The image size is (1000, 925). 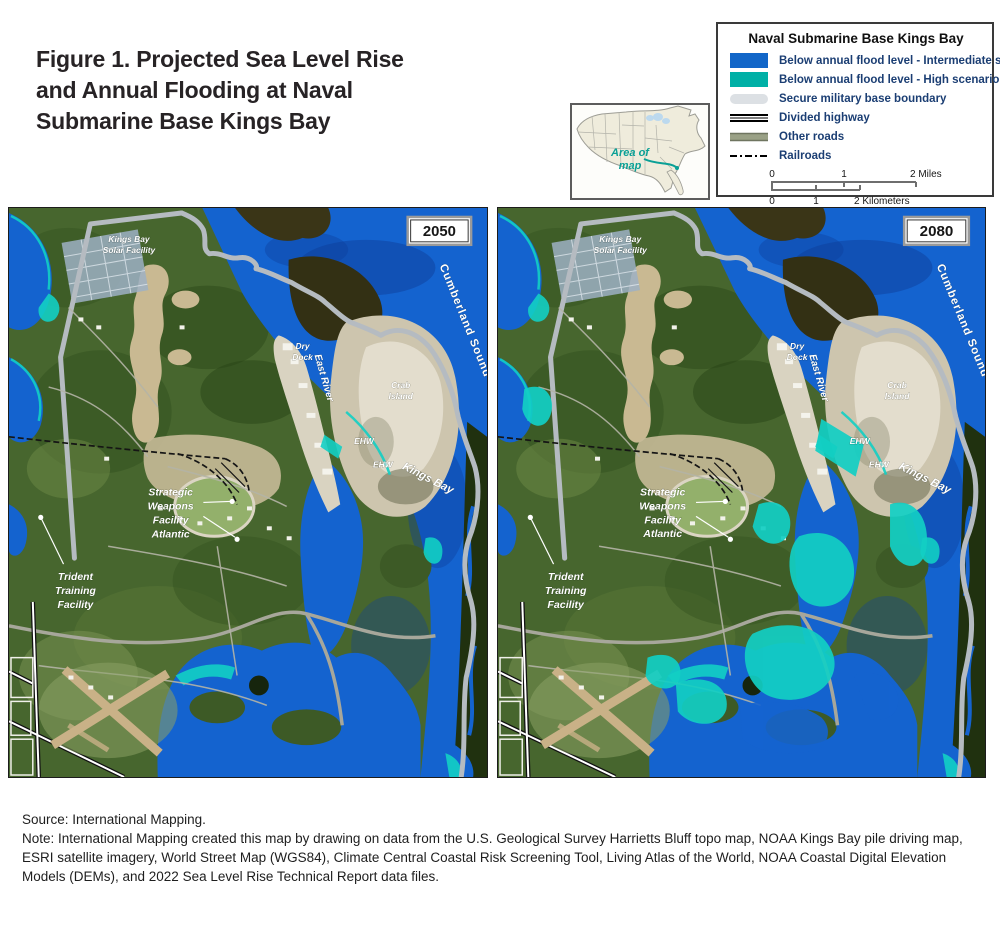 I want to click on scale-km-0: 0, so click(x=772, y=201).